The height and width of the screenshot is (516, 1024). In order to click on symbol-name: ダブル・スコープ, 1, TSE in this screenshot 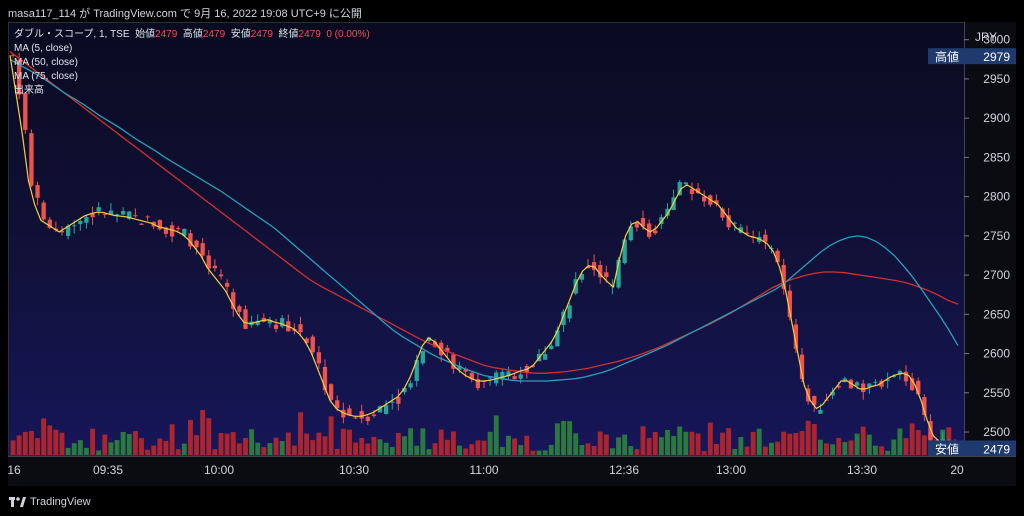, I will do `click(72, 34)`.